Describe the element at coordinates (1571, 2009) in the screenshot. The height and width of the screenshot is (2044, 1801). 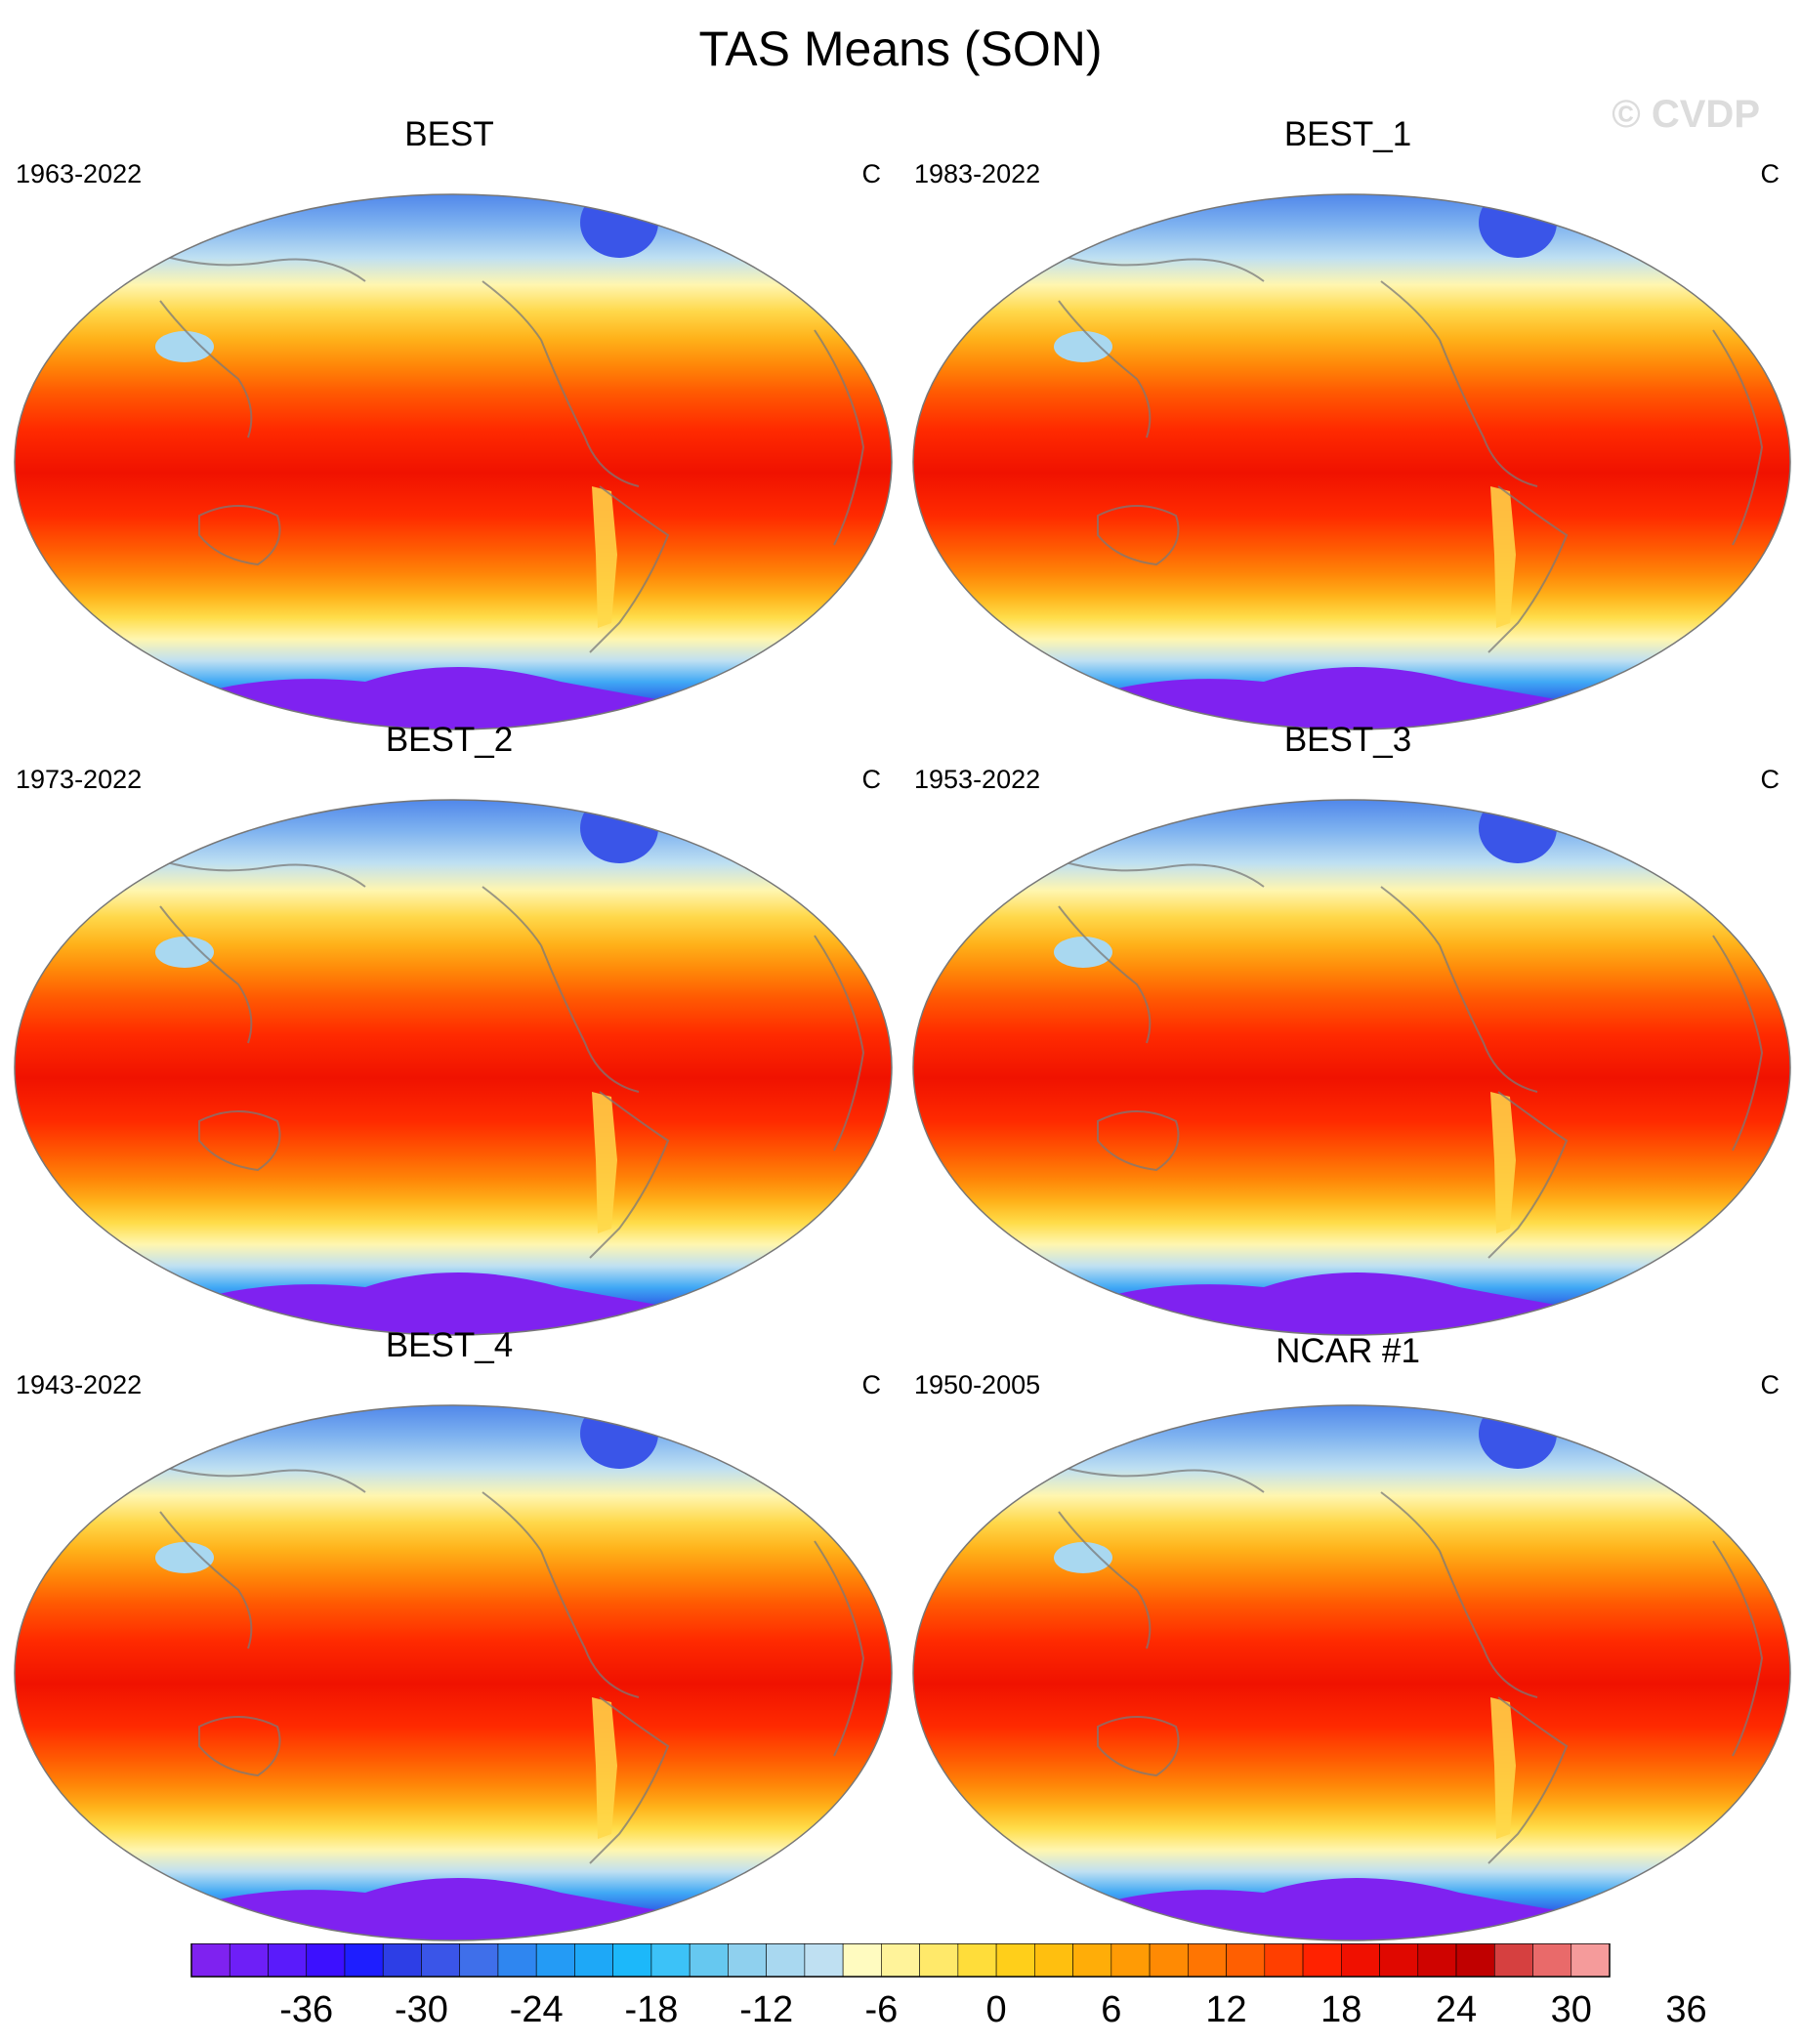
I see `colorbar-tick-label: 30` at that location.